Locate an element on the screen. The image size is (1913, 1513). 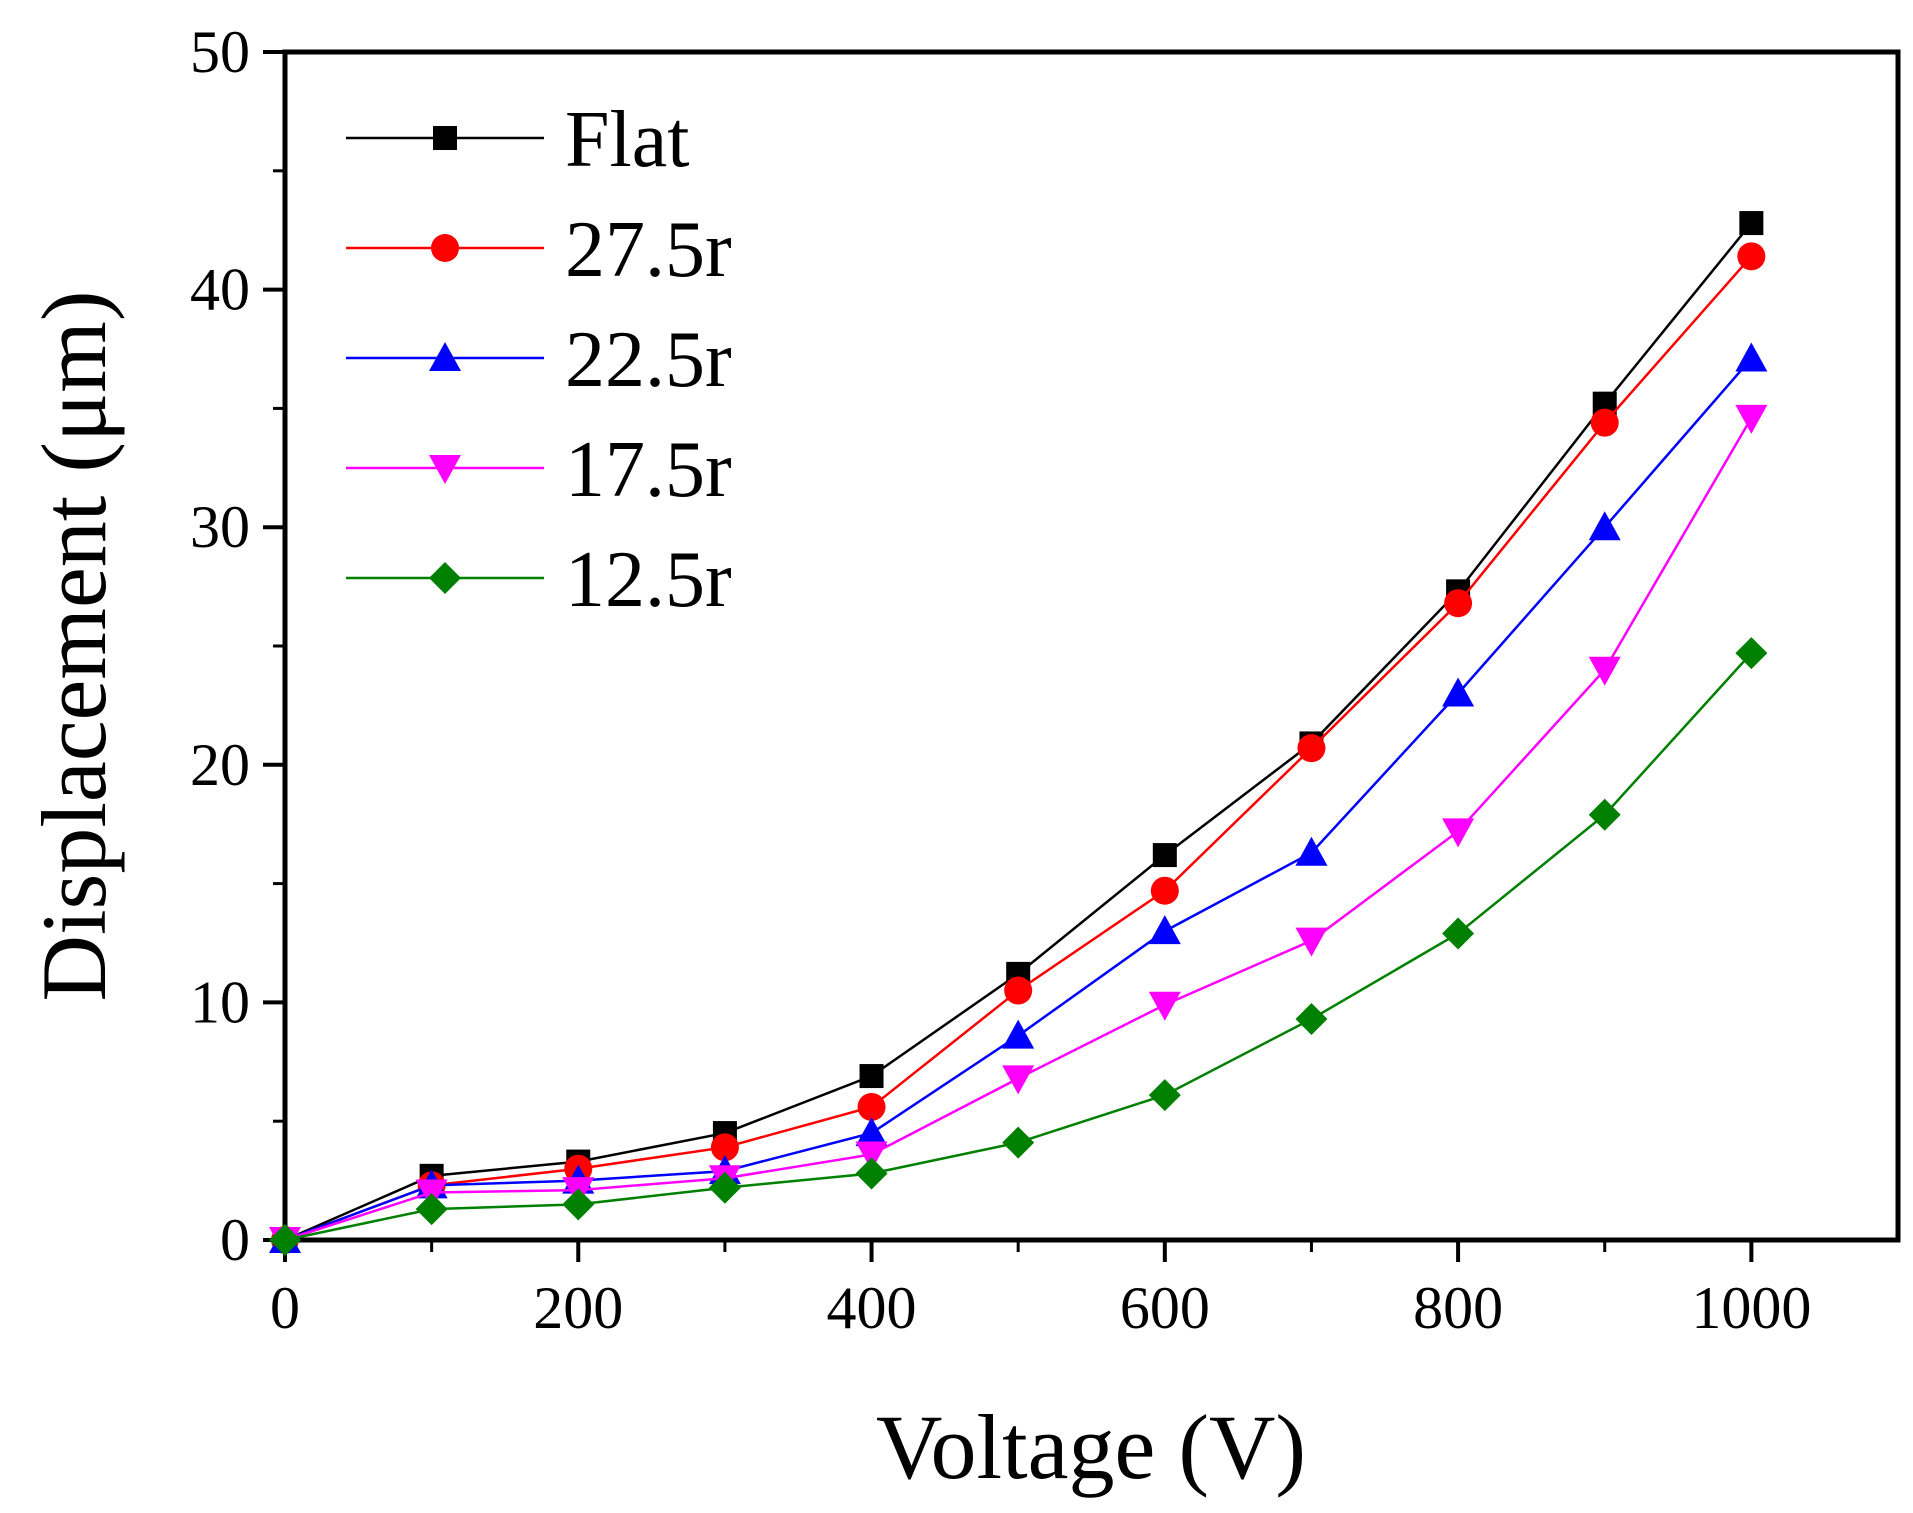
x-tick-label: 800 is located at coordinates (1458, 1308).